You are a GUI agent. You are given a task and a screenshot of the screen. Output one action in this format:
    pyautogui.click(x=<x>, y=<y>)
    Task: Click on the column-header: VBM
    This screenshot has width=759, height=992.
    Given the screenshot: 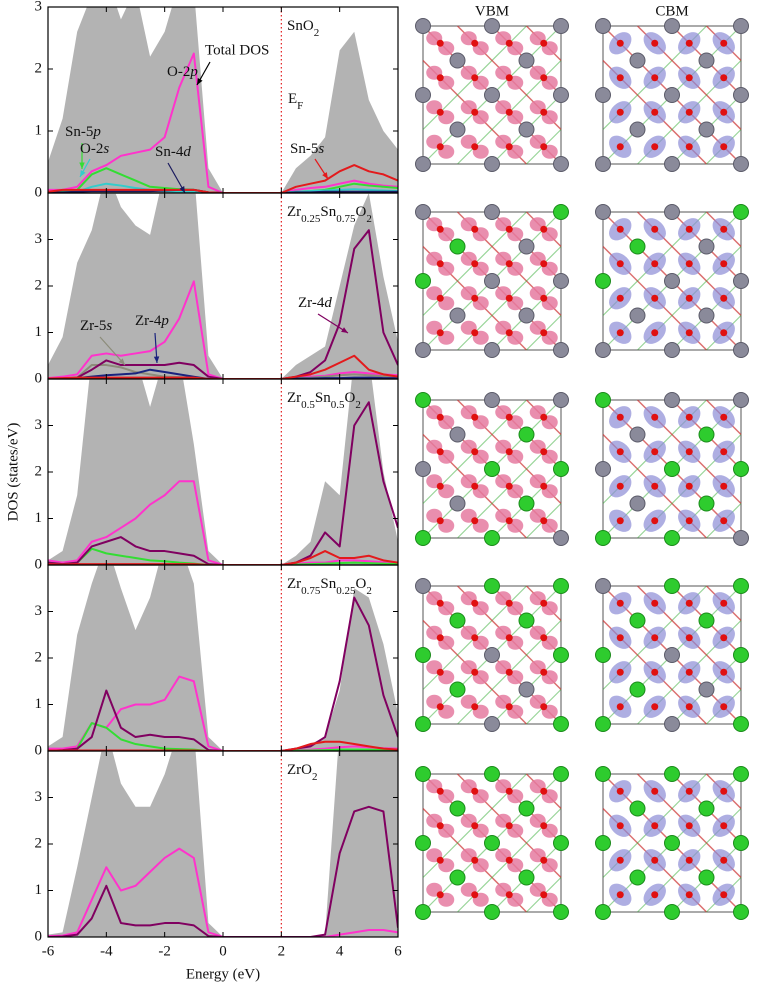 What is the action you would take?
    pyautogui.click(x=492, y=11)
    